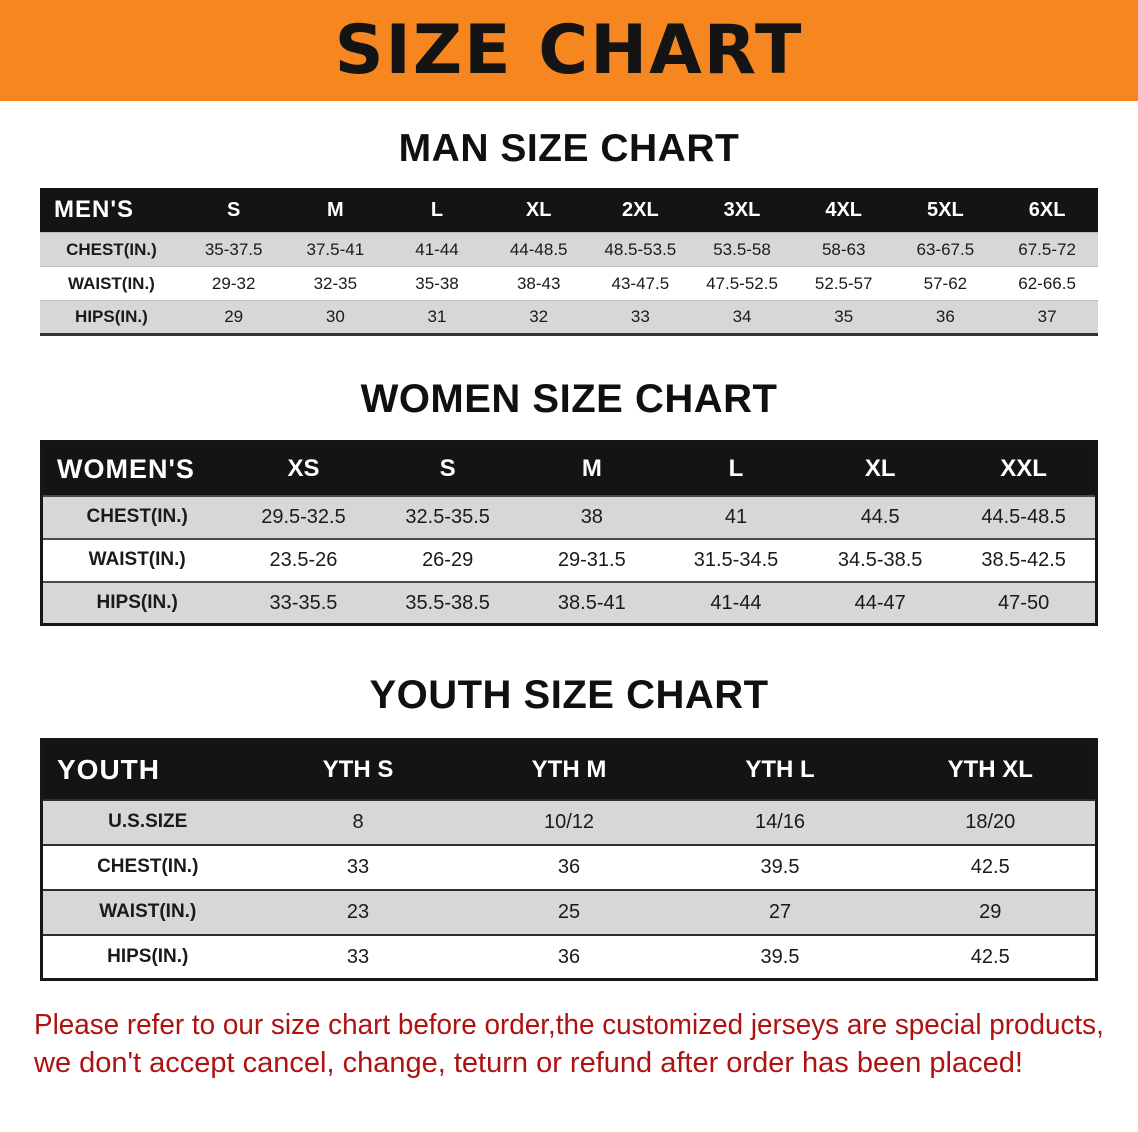 The width and height of the screenshot is (1138, 1132). I want to click on size-column-header: YTH L, so click(780, 769).